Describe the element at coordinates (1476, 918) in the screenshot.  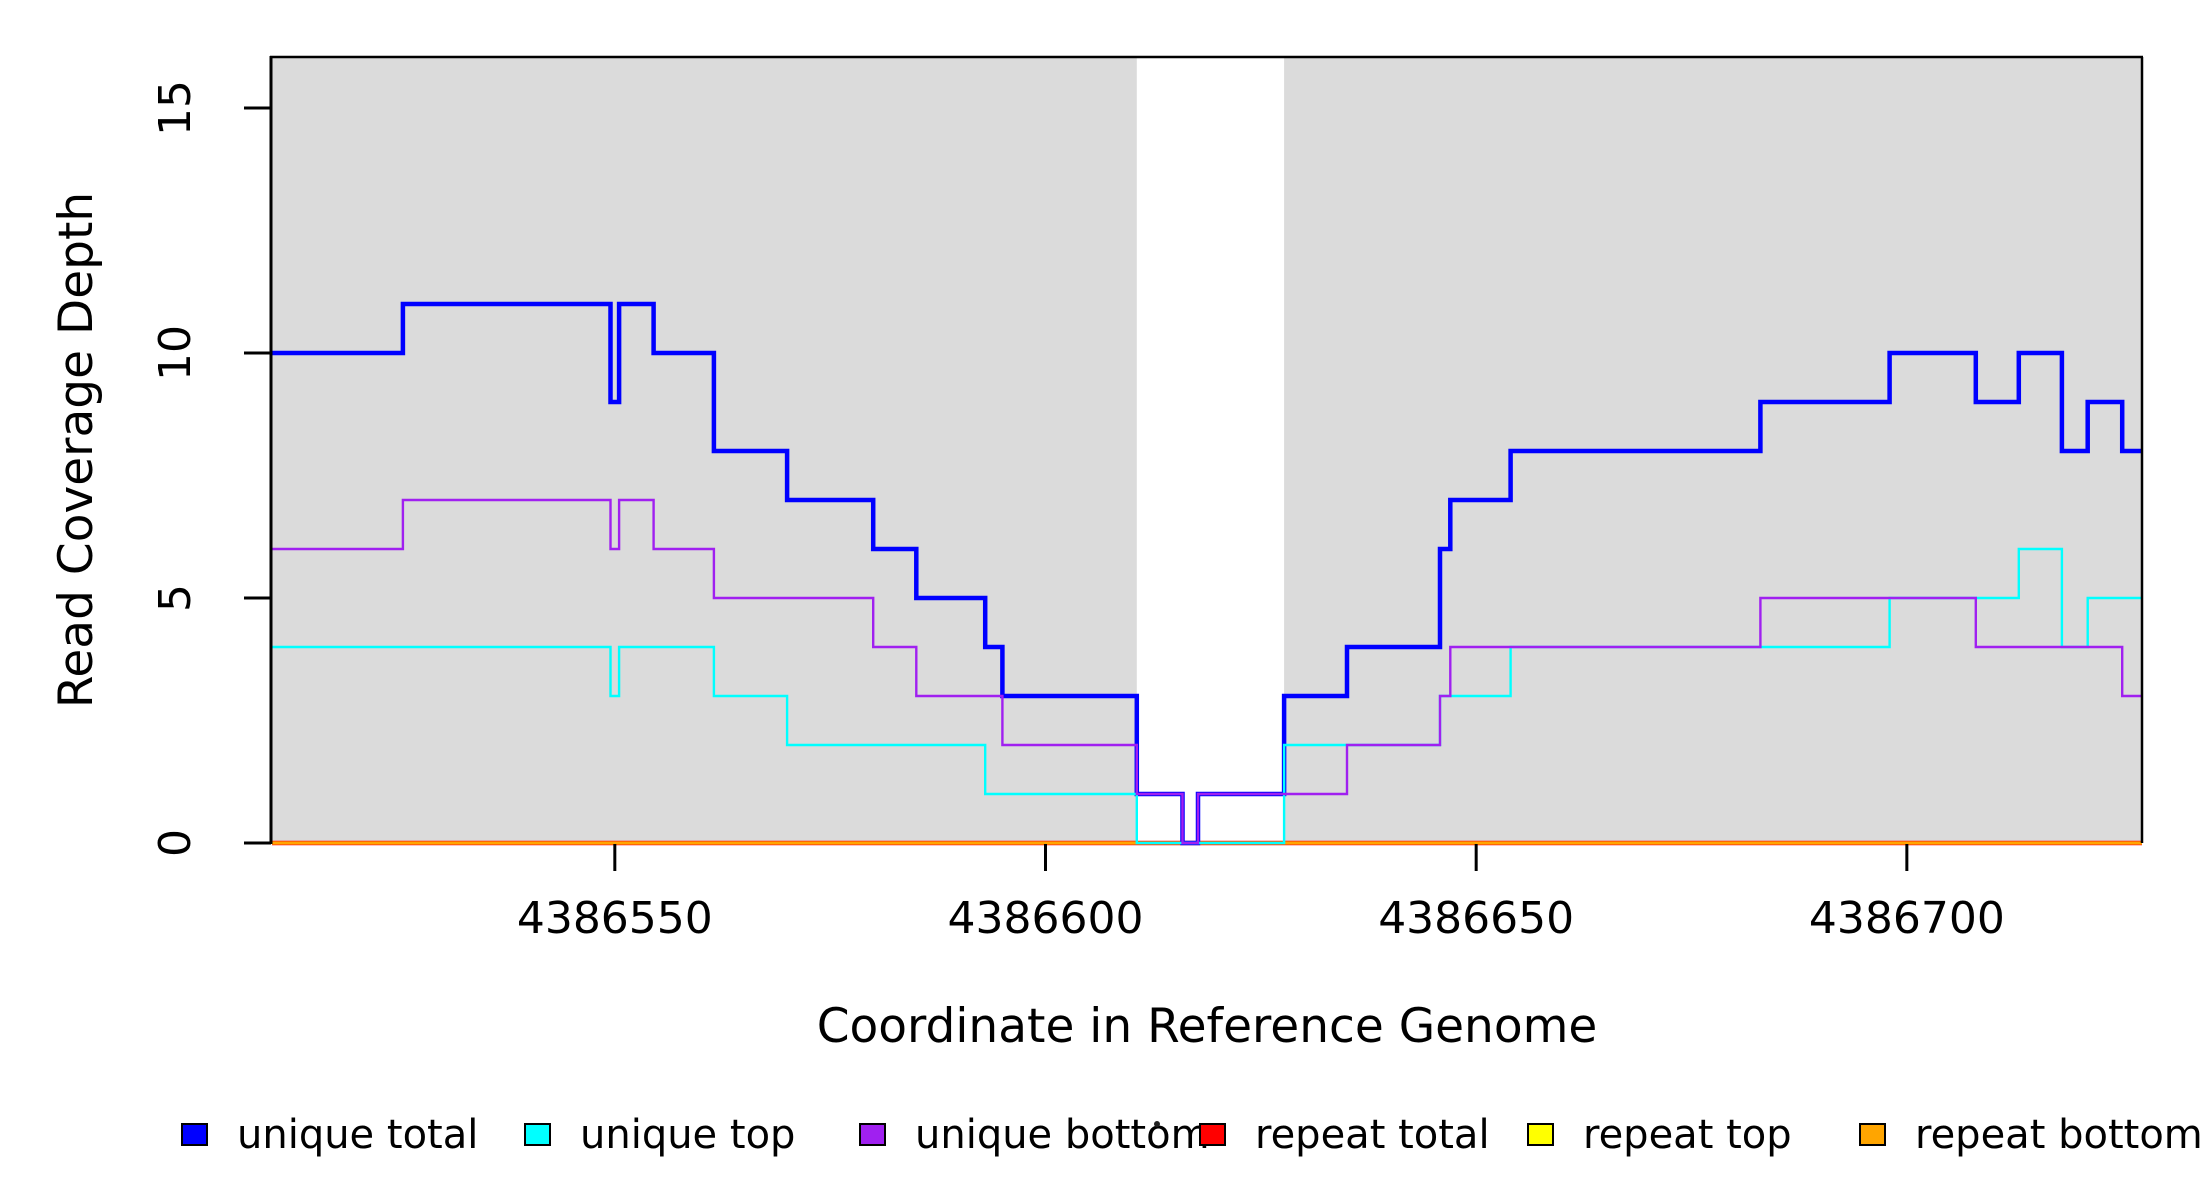
I see `x-tick-label: 4386650` at that location.